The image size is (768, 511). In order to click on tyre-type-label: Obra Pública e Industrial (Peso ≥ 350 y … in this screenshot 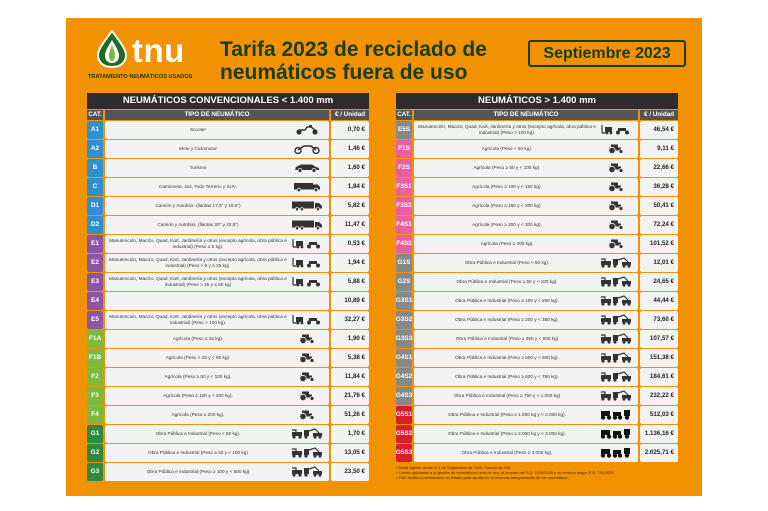, I will do `click(507, 339)`.